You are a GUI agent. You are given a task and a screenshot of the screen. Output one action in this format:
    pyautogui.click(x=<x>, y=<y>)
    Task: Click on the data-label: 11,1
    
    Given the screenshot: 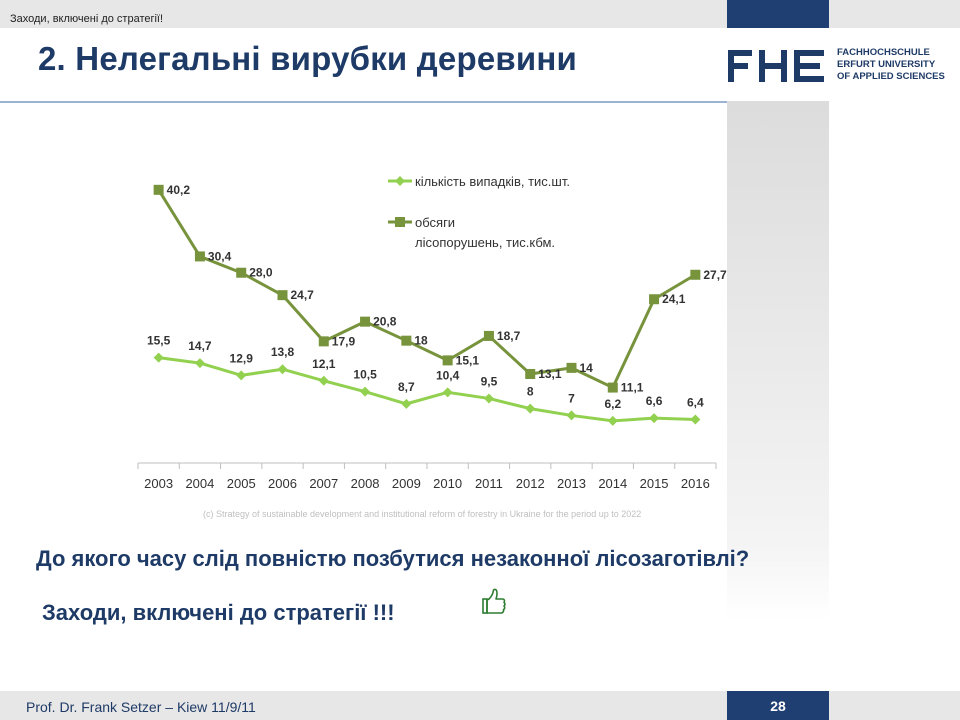 What is the action you would take?
    pyautogui.click(x=632, y=388)
    